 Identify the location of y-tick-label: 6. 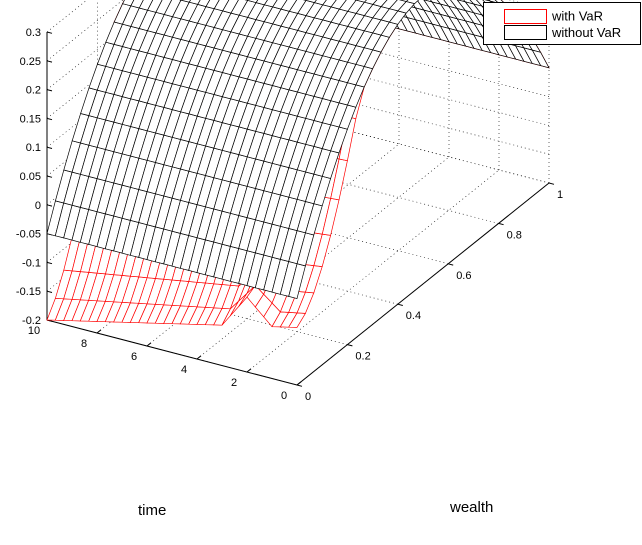
(134, 357).